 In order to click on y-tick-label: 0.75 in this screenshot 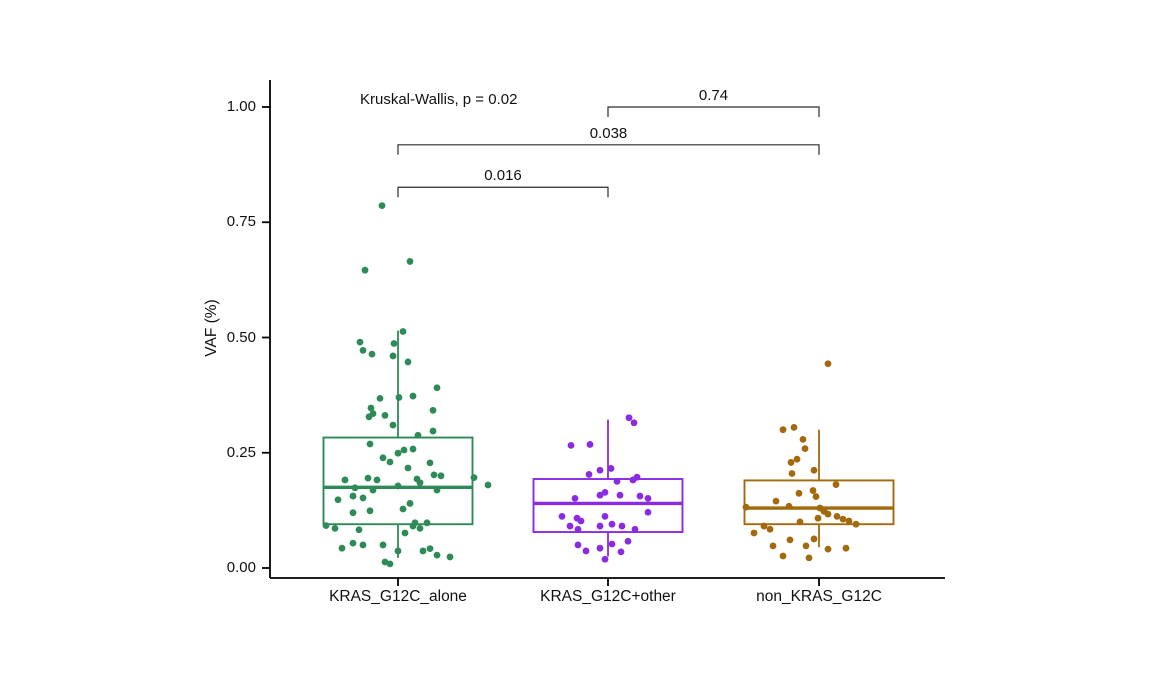, I will do `click(241, 222)`.